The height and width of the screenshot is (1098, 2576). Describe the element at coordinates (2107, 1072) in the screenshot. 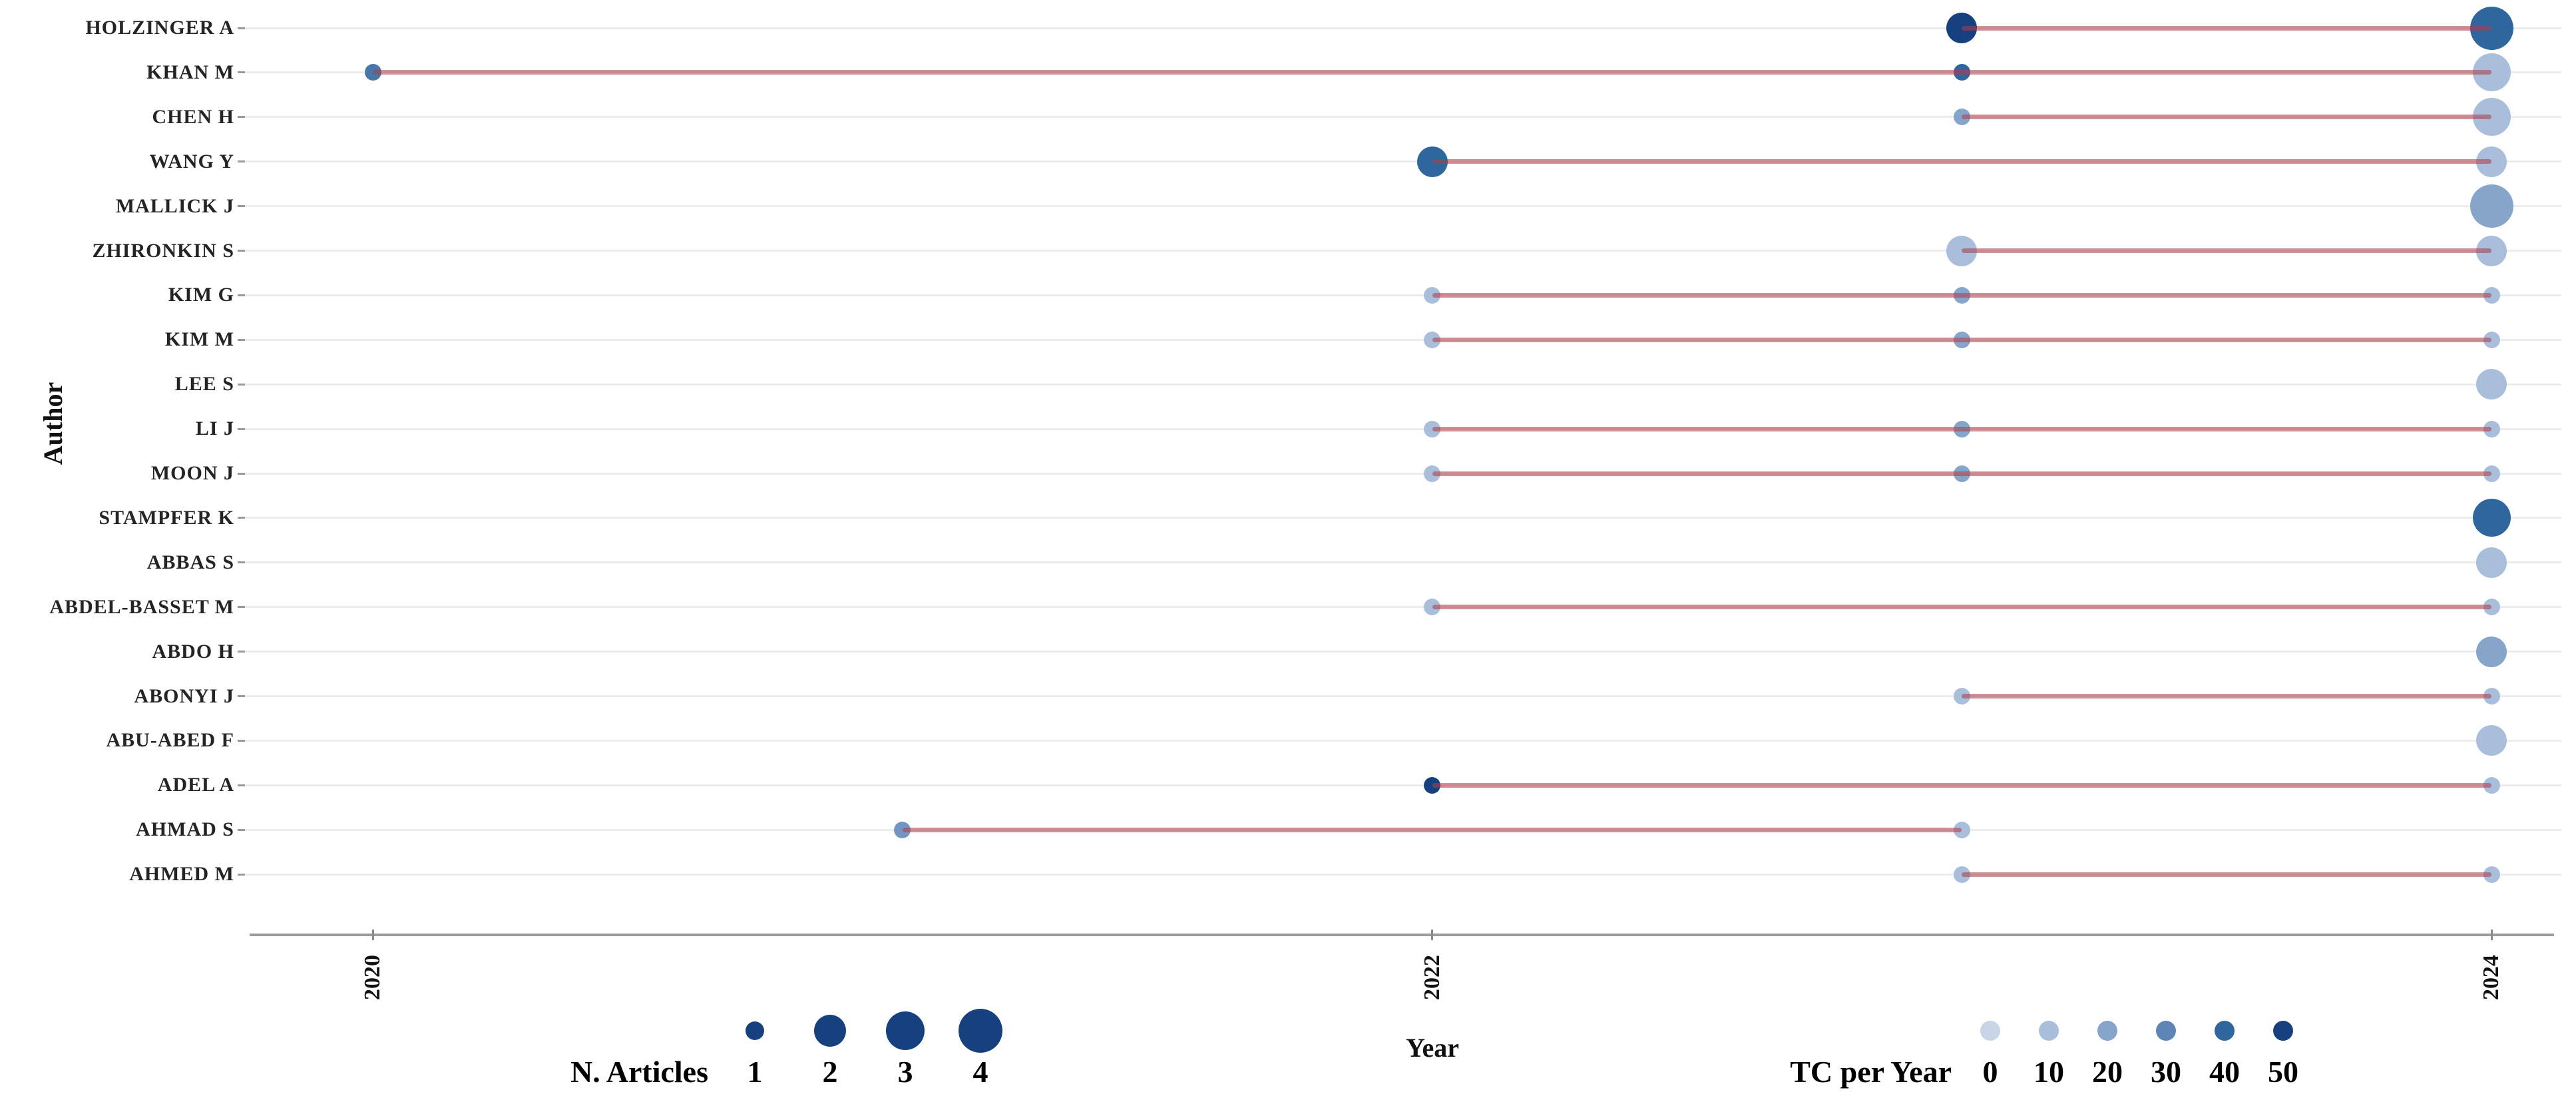

I see `tc-legend-value: 20` at that location.